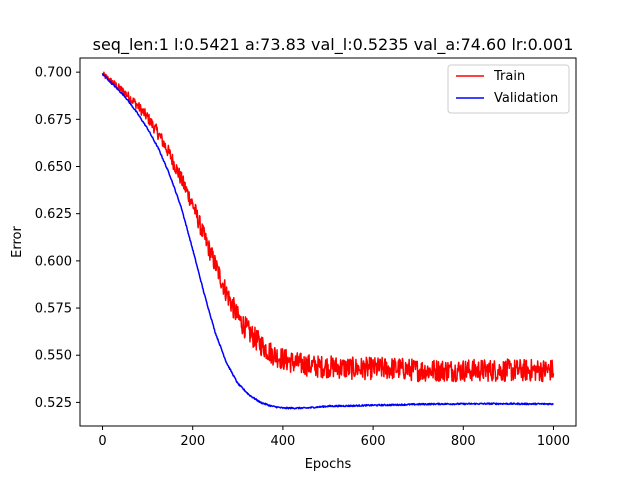 The height and width of the screenshot is (480, 640). Describe the element at coordinates (53, 309) in the screenshot. I see `y-tick-label: 0.575` at that location.